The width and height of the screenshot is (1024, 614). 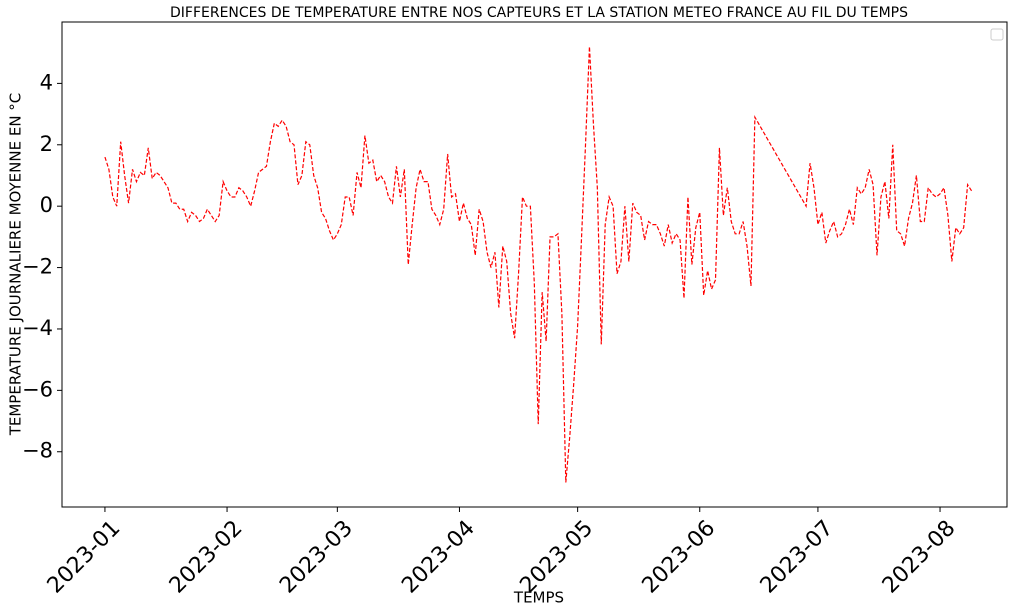 What do you see at coordinates (37, 389) in the screenshot?
I see `y-tick-label: −6` at bounding box center [37, 389].